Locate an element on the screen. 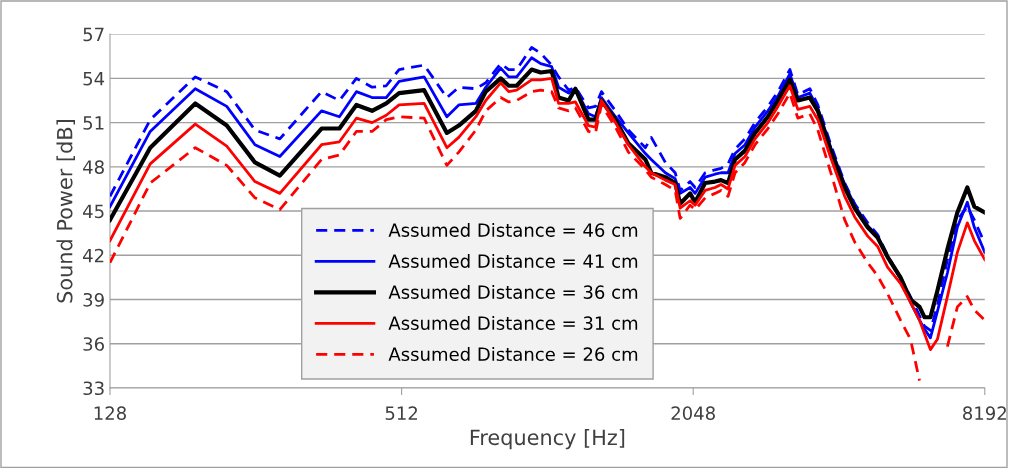 The image size is (1009, 468). legend-label: Assumed Distance = 26 cm is located at coordinates (513, 354).